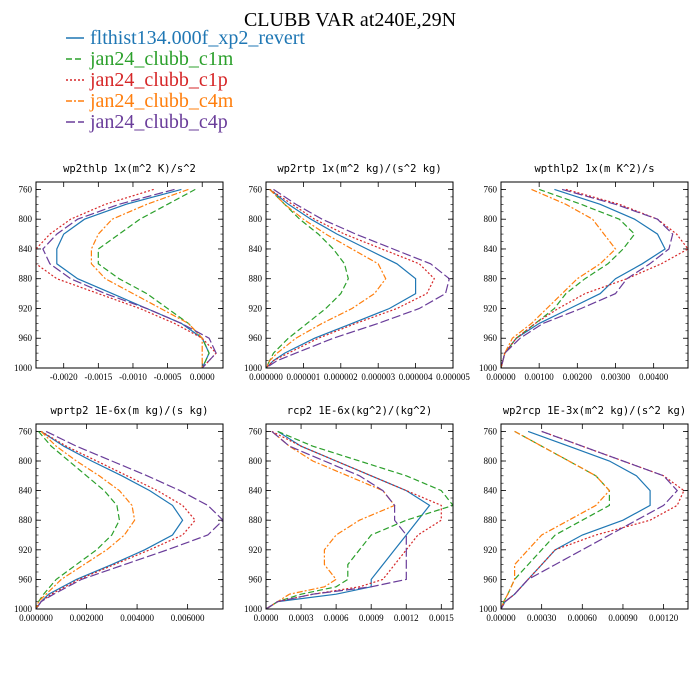  What do you see at coordinates (137, 618) in the screenshot?
I see `x-tick-label: 0.004000` at bounding box center [137, 618].